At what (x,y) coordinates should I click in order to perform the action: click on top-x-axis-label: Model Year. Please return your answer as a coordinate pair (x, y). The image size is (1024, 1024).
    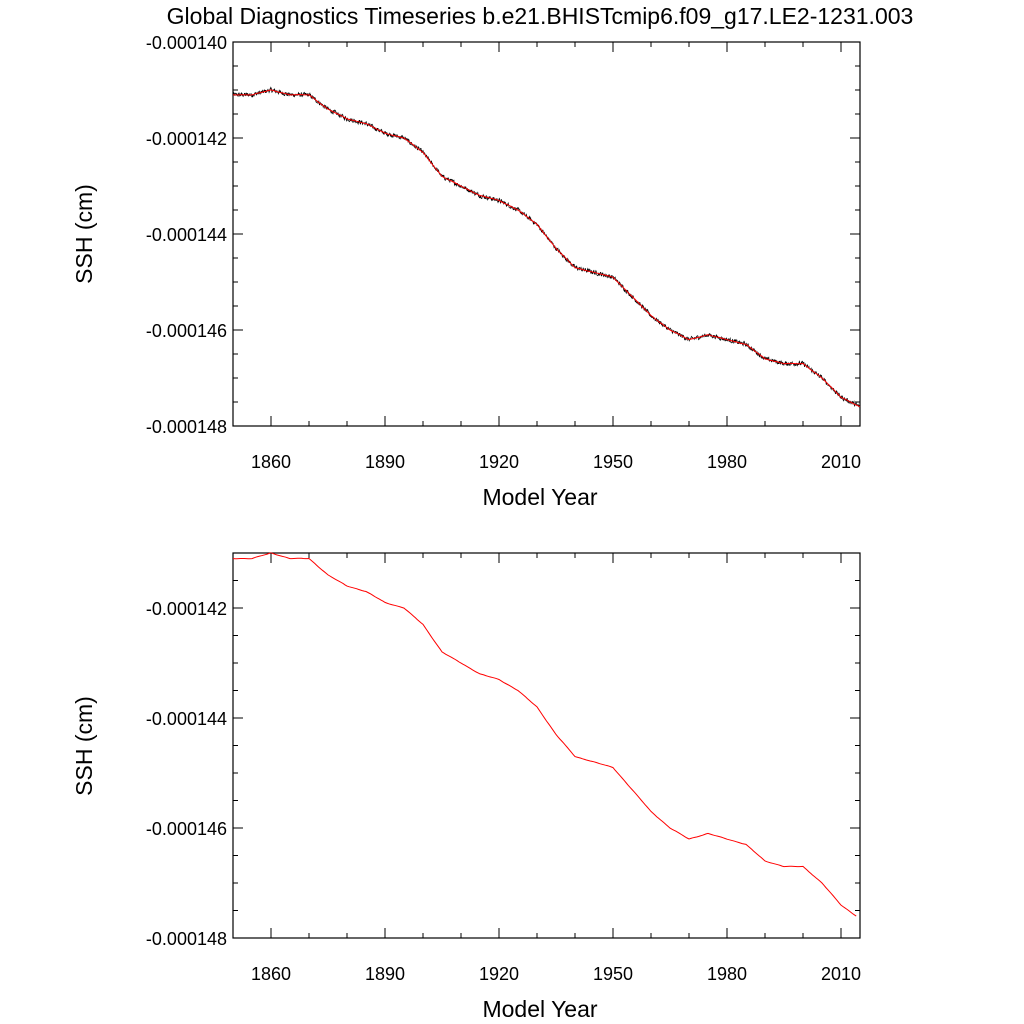
    Looking at the image, I should click on (539, 497).